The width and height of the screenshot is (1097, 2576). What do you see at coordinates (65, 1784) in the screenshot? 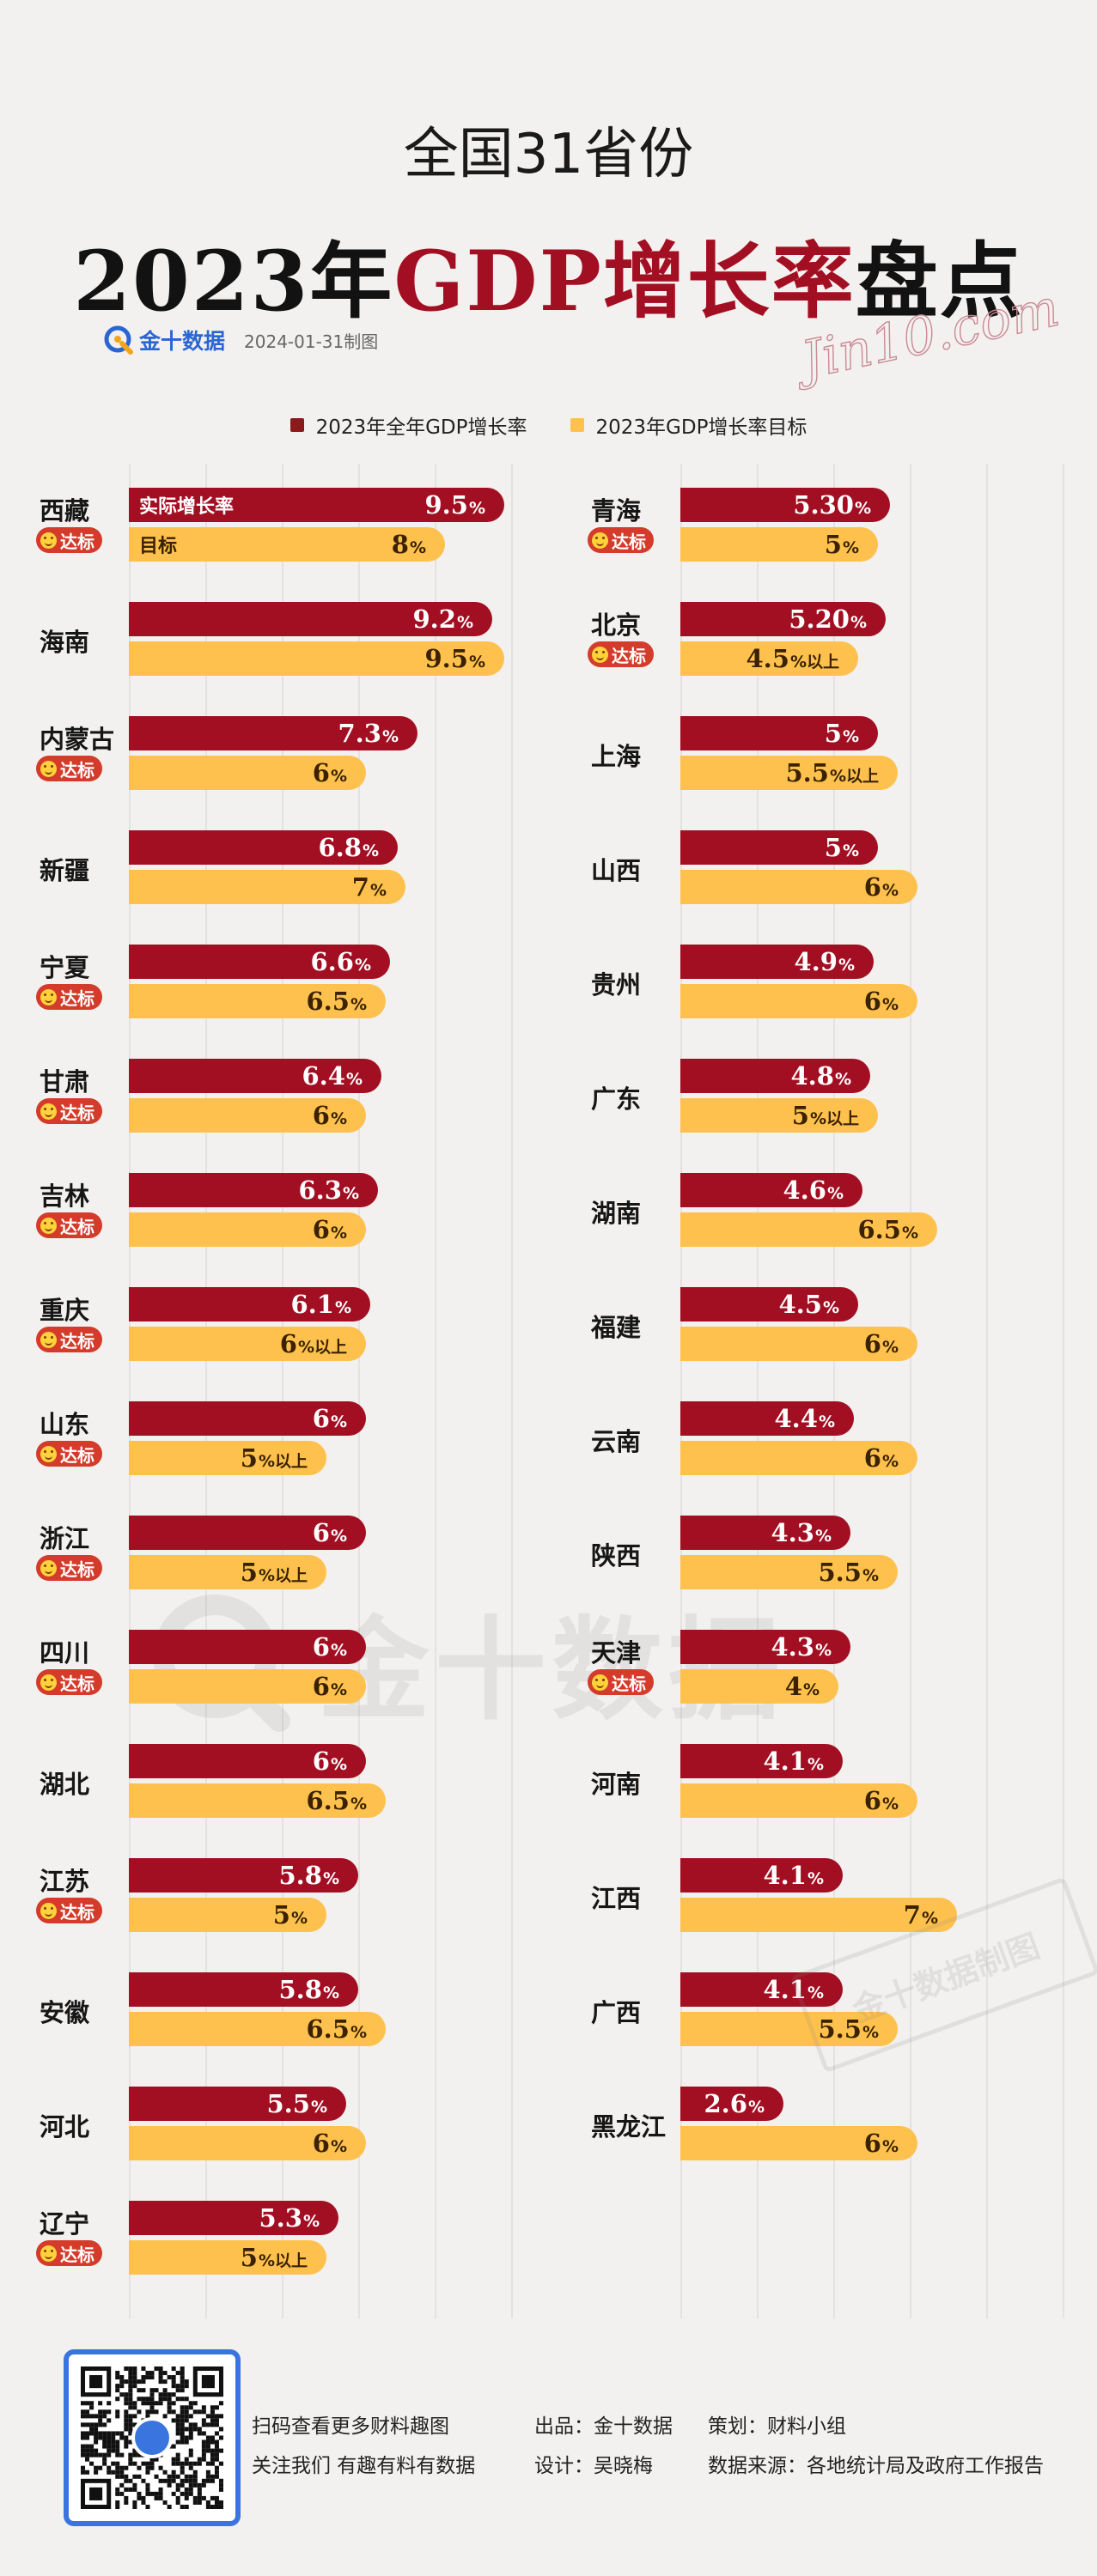
I see `province-label: 湖北` at bounding box center [65, 1784].